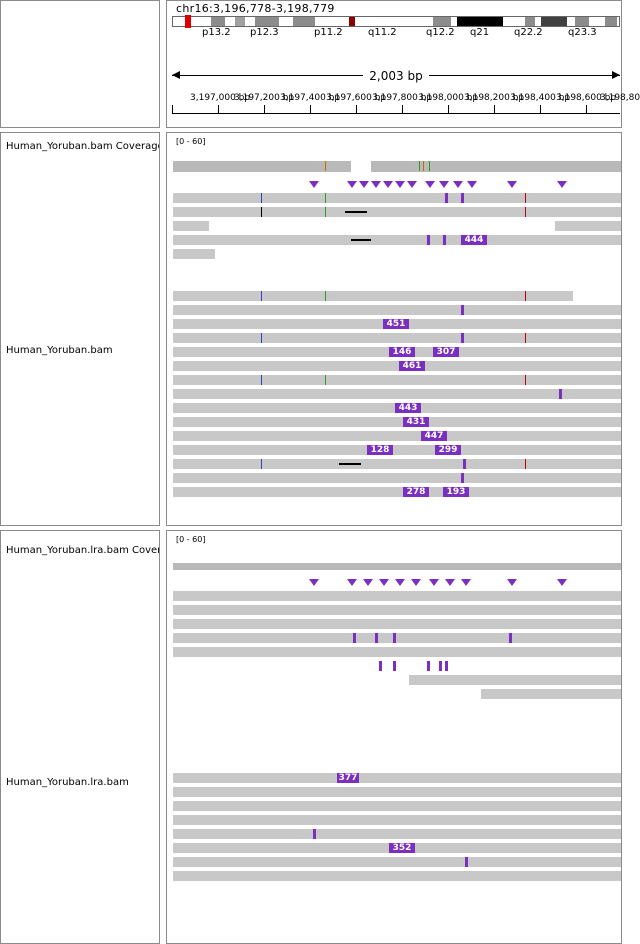 Image resolution: width=640 pixels, height=944 pixels. I want to click on insertion-label: 377, so click(348, 778).